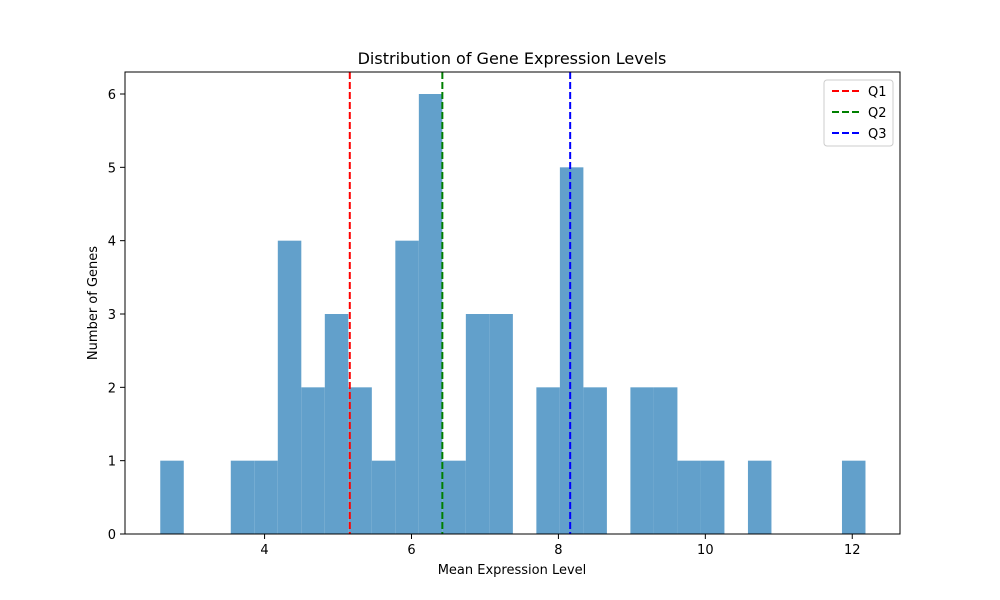  I want to click on y-tick-label: 4, so click(112, 242).